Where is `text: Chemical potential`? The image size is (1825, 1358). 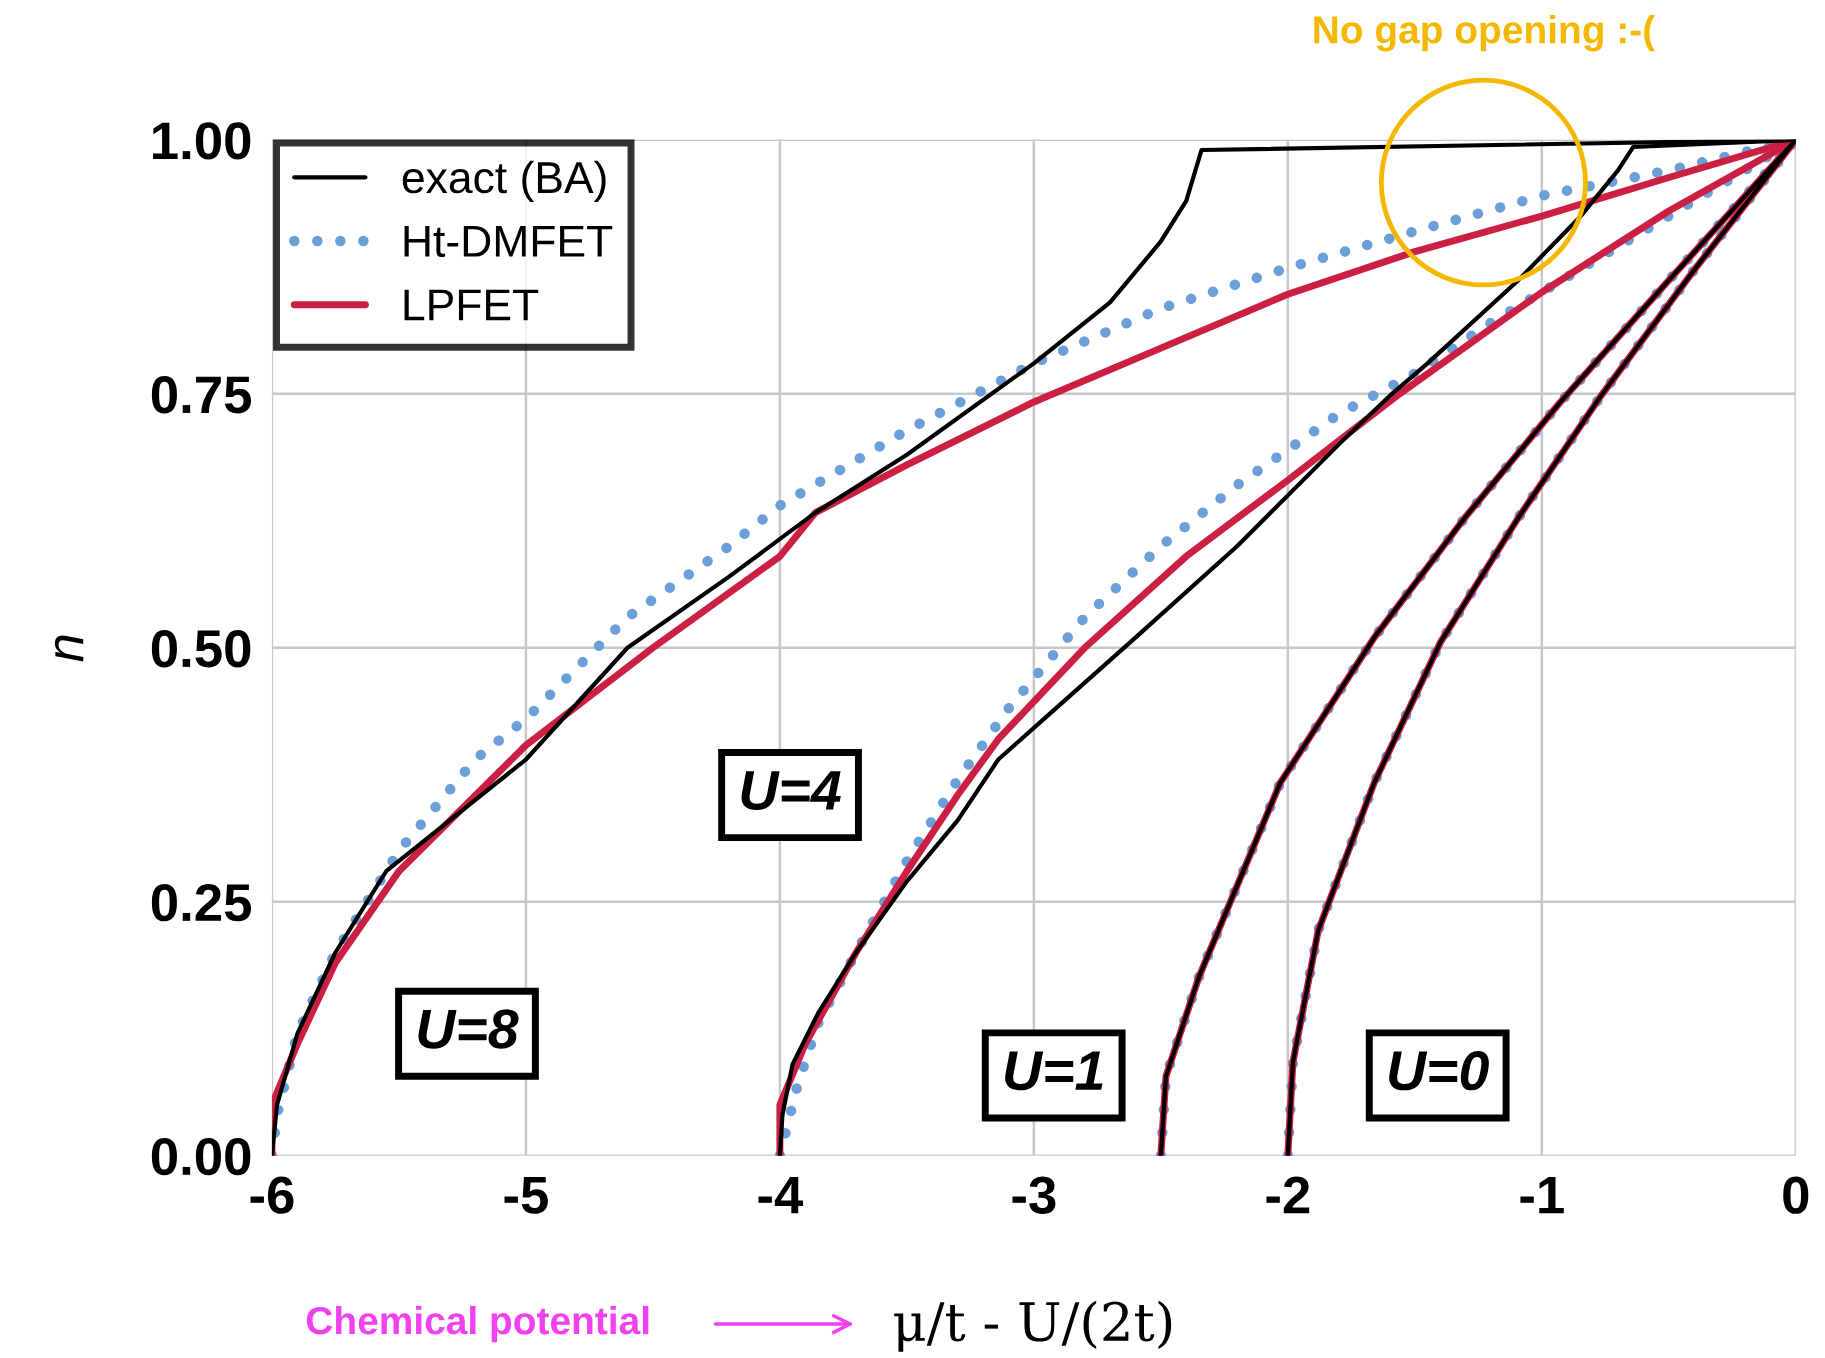
text: Chemical potential is located at coordinates (477, 1324).